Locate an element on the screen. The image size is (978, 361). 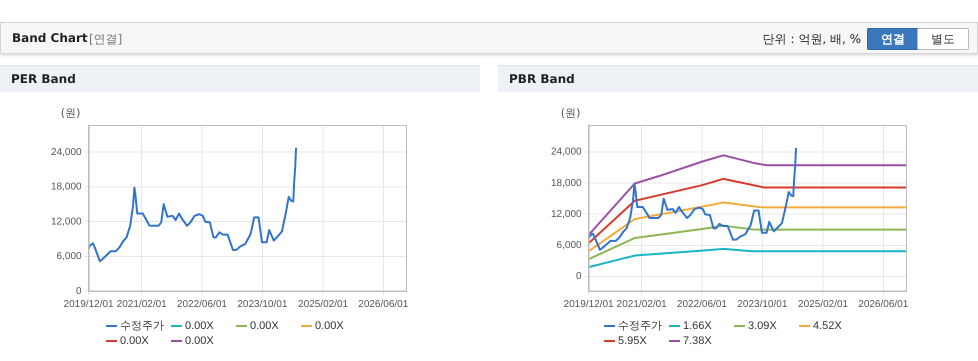
toggle-button: 연결 is located at coordinates (893, 39).